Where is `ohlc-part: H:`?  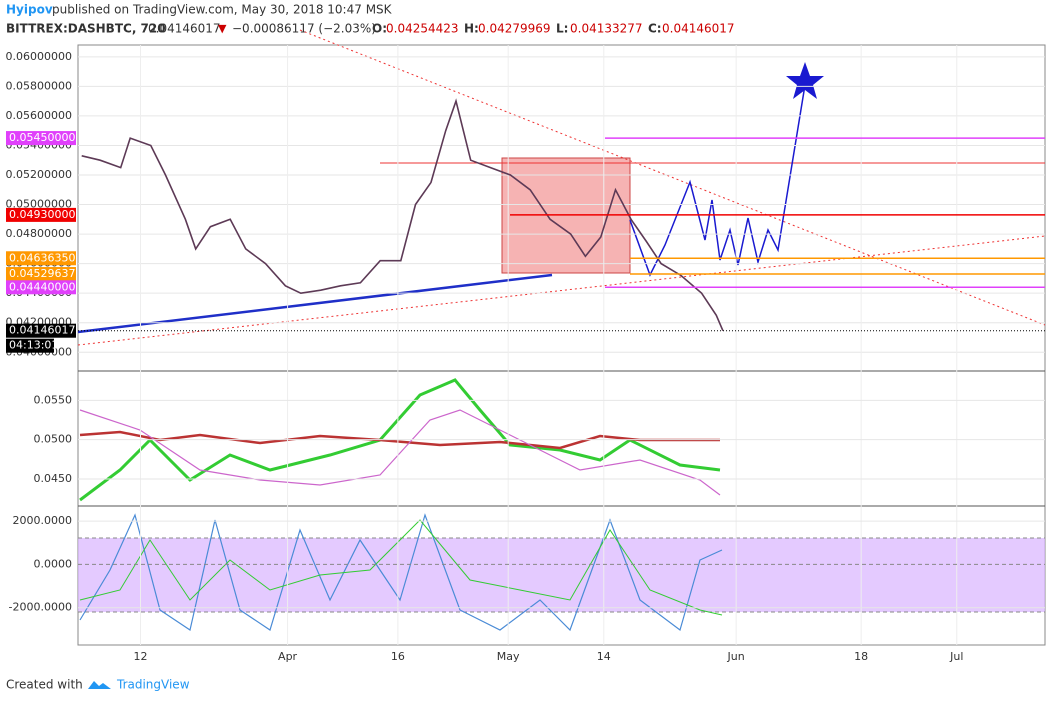
ohlc-part: H: is located at coordinates (471, 29).